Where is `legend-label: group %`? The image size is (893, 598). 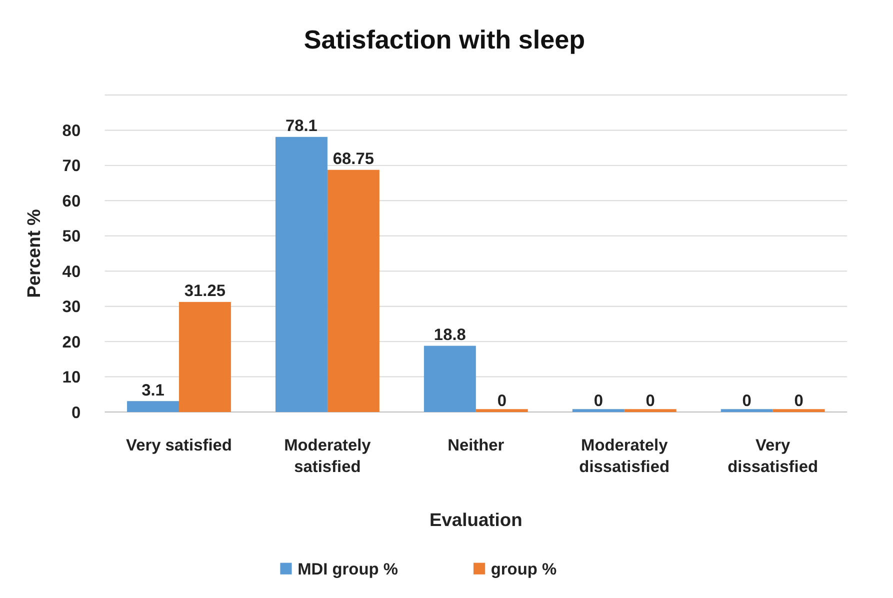
legend-label: group % is located at coordinates (523, 569).